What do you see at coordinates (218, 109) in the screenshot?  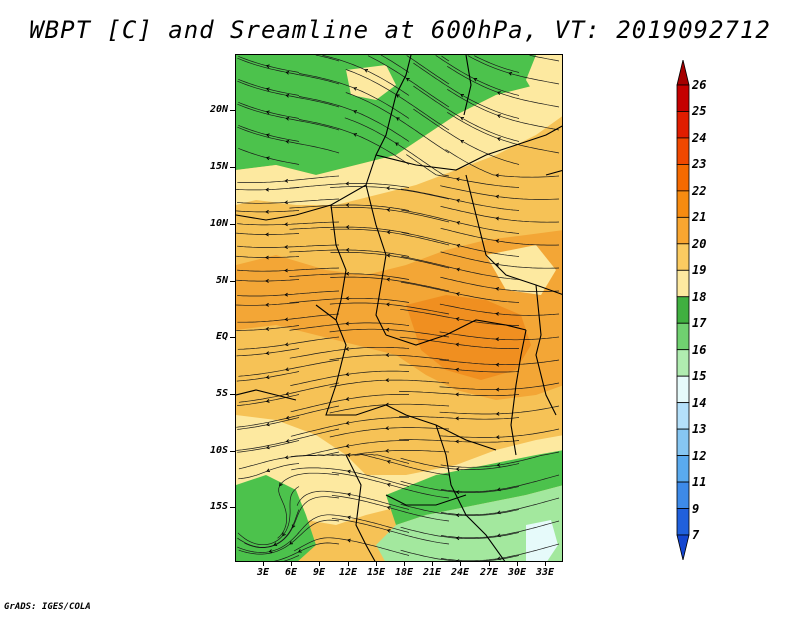 I see `lat-label: 20N` at bounding box center [218, 109].